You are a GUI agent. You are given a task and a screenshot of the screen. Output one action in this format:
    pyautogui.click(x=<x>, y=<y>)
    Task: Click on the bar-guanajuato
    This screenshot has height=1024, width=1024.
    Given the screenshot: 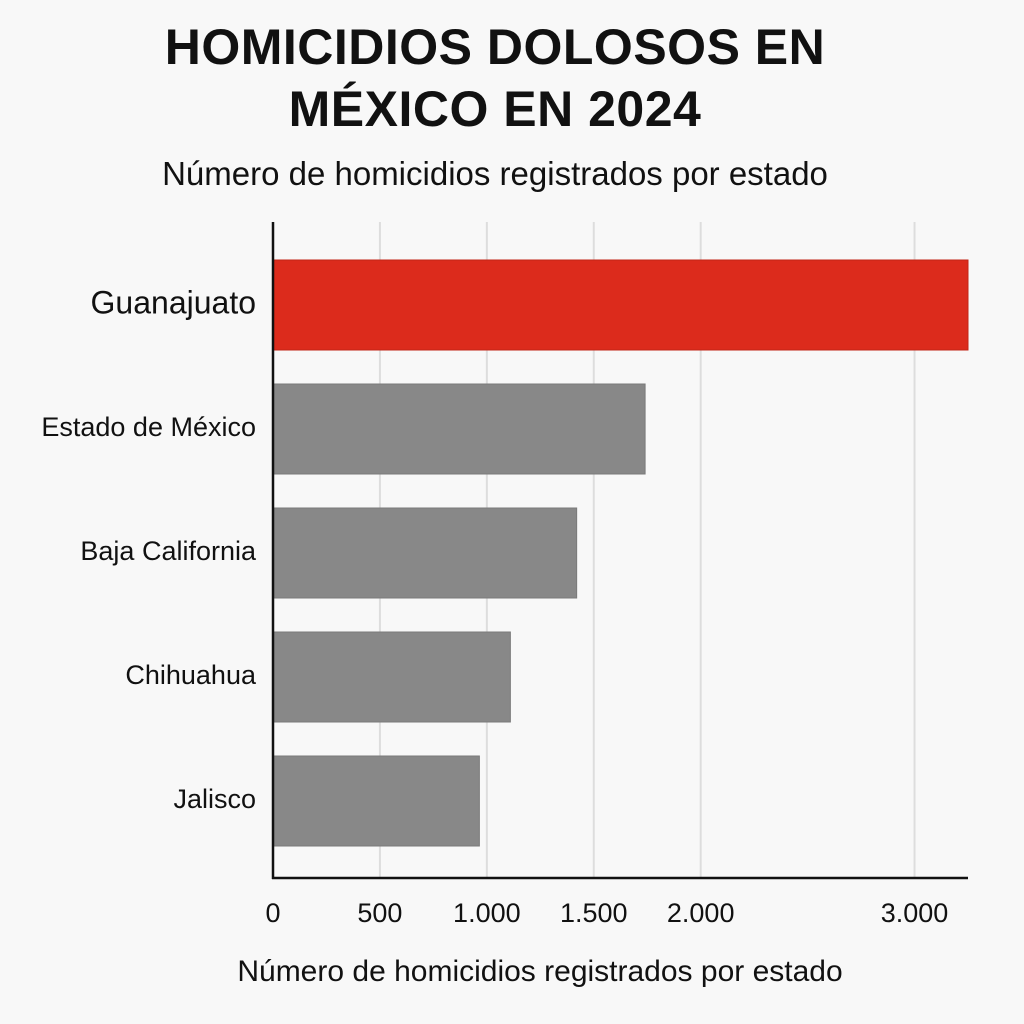 What is the action you would take?
    pyautogui.click(x=620, y=305)
    